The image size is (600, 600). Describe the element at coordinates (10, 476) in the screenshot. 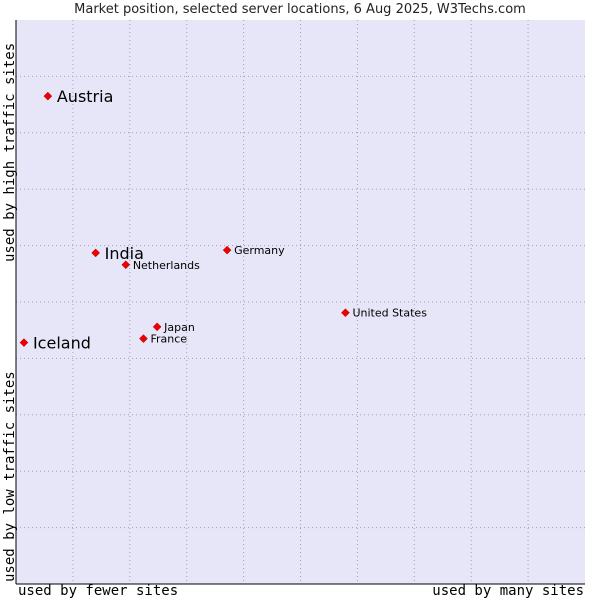

I see `y-axis-label-low: used by low traffic sites` at that location.